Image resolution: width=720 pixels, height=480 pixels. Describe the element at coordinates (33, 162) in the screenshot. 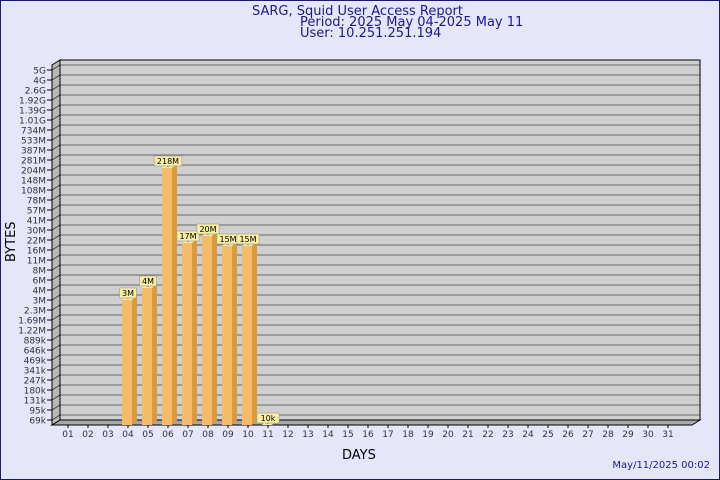

I see `y-tick-label: 281M` at that location.